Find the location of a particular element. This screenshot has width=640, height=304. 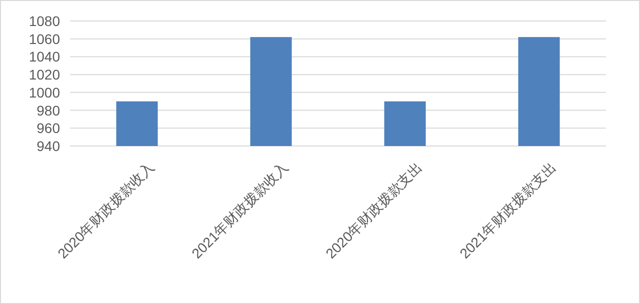

y-tick-label: 940 is located at coordinates (48, 146).